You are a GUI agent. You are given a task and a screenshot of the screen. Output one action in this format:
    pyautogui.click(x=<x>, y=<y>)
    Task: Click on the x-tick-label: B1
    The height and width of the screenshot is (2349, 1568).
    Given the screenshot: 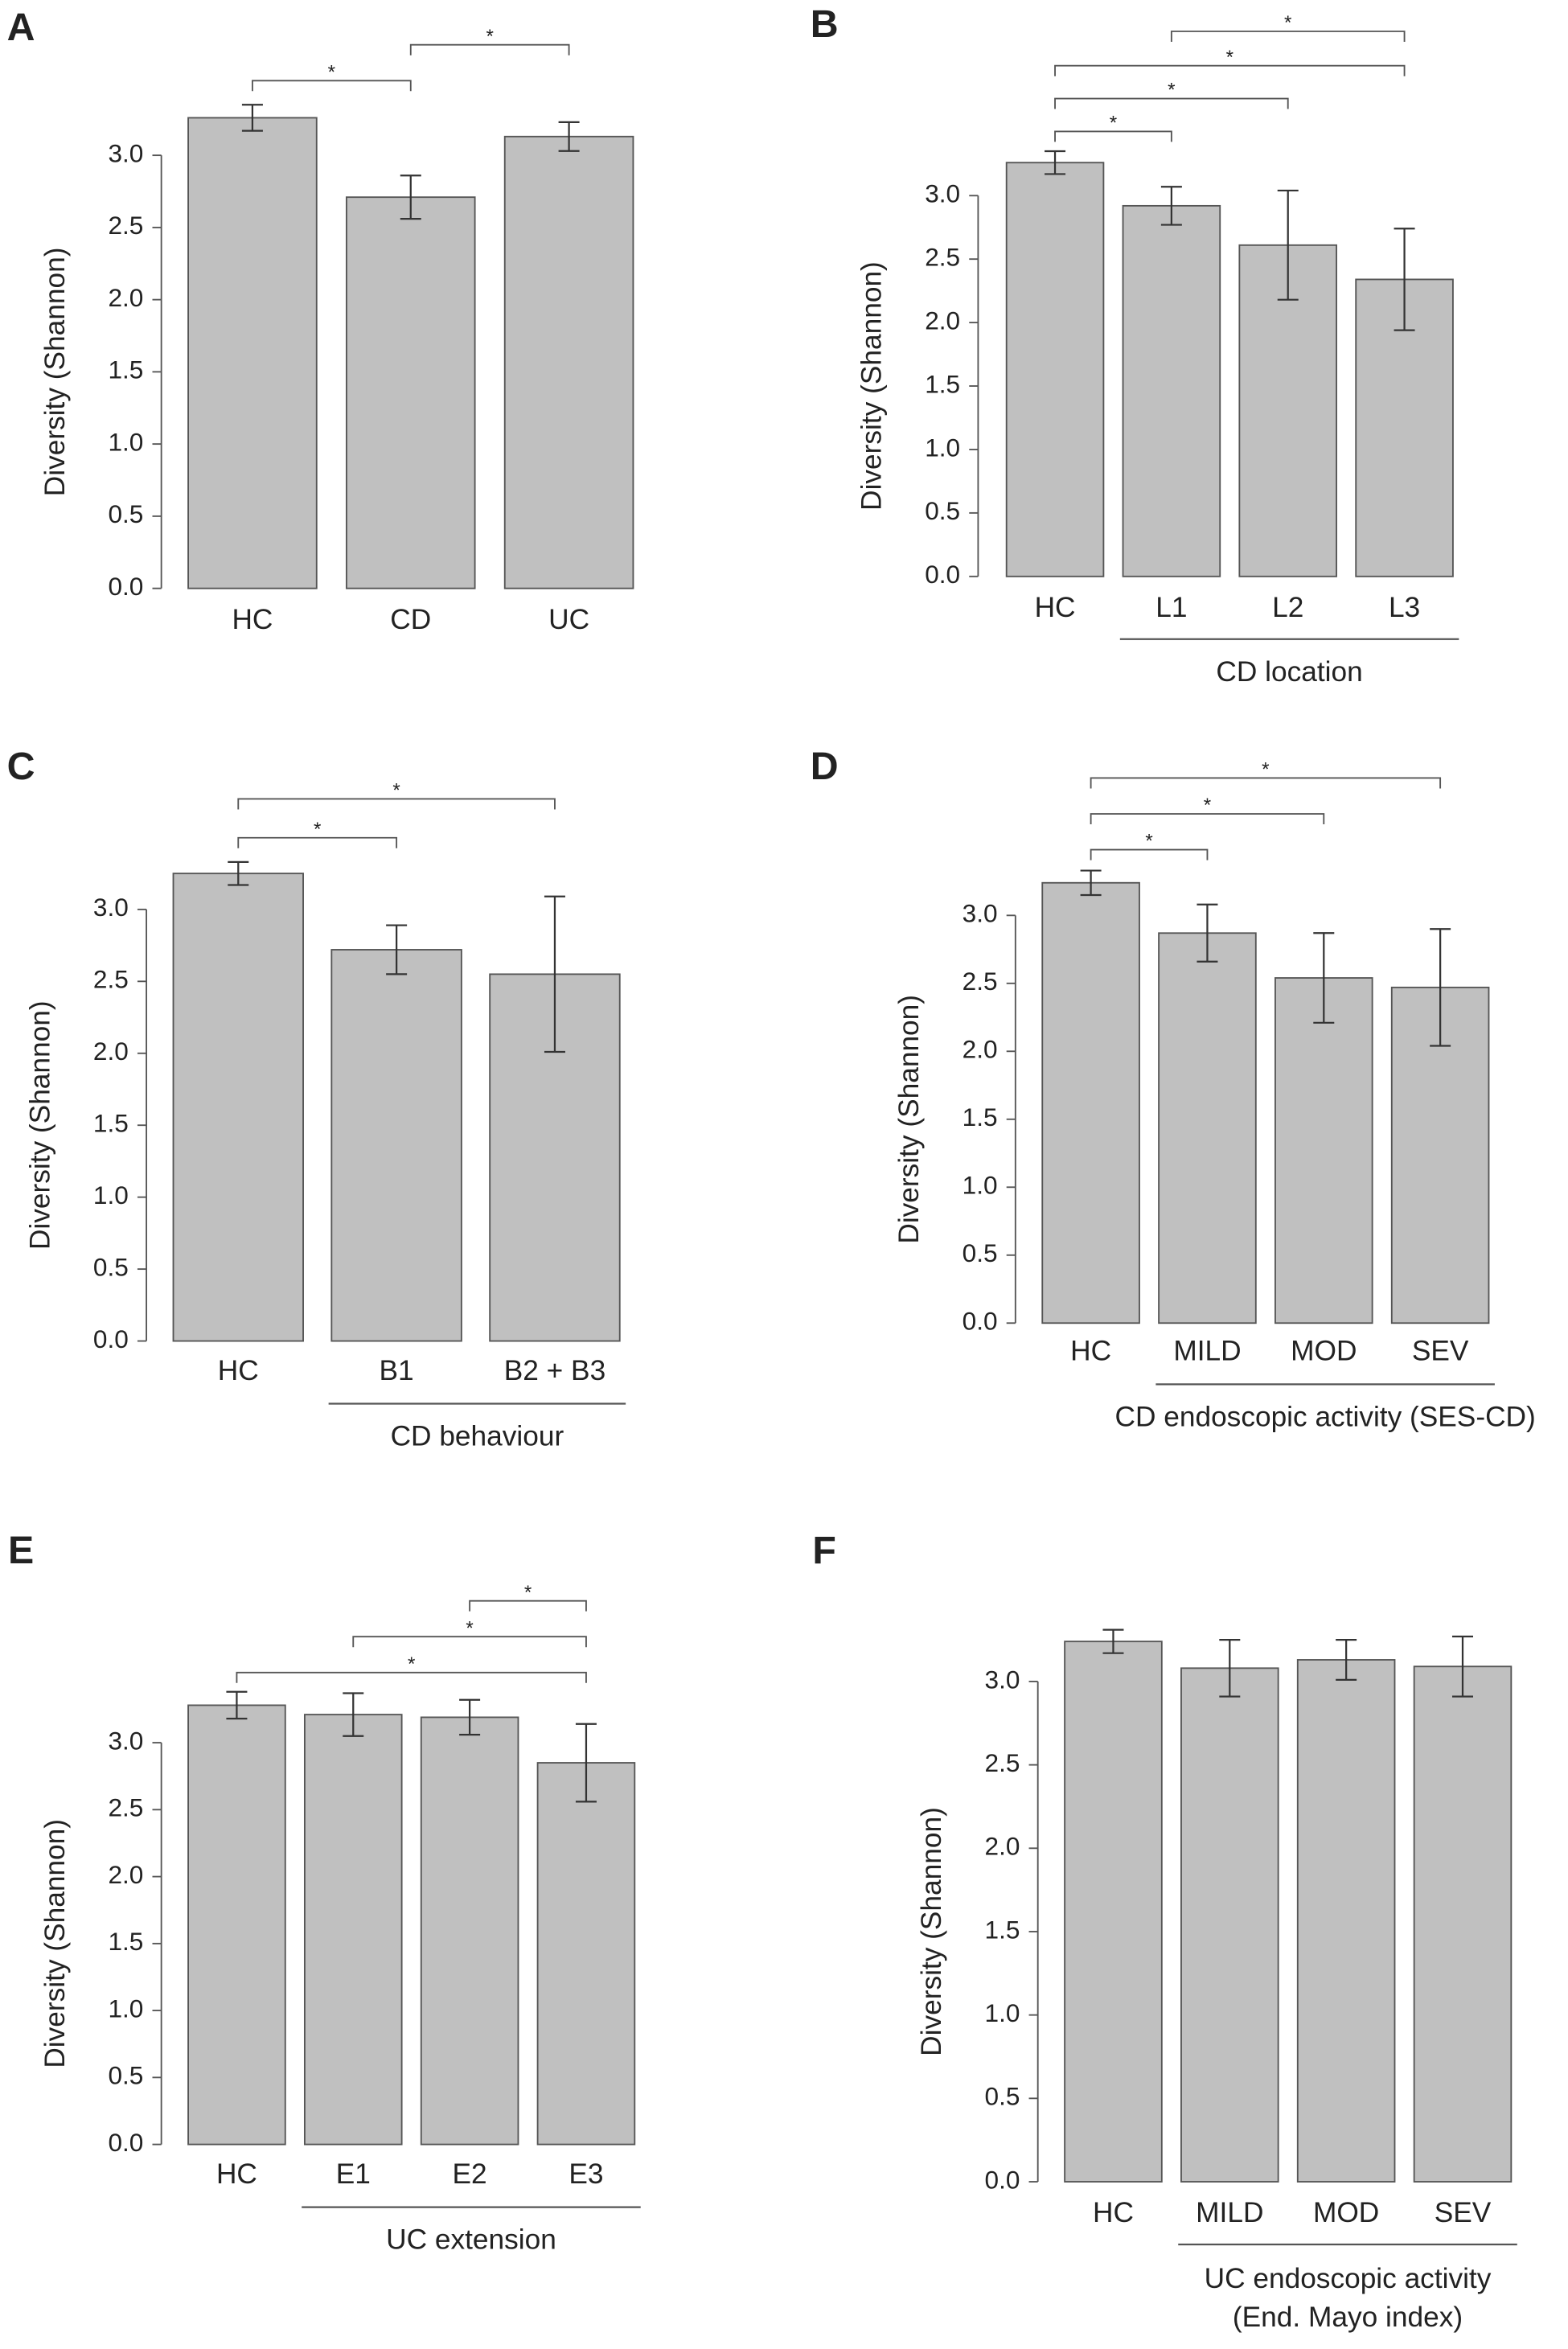 What is the action you would take?
    pyautogui.click(x=397, y=1370)
    